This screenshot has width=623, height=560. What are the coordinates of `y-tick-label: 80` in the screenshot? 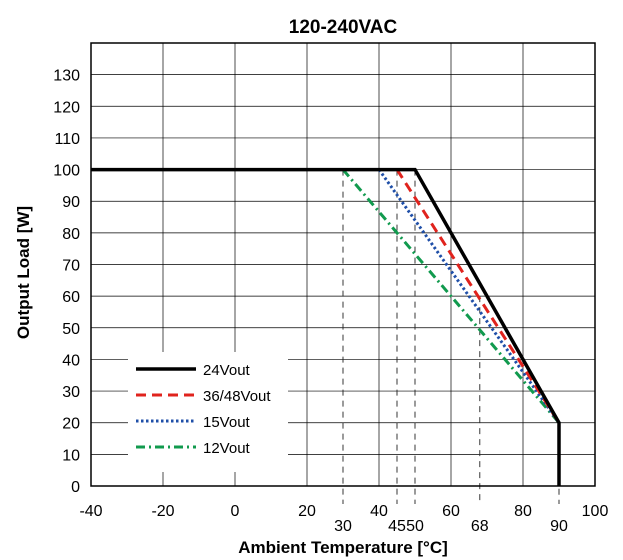 It's located at (71, 234).